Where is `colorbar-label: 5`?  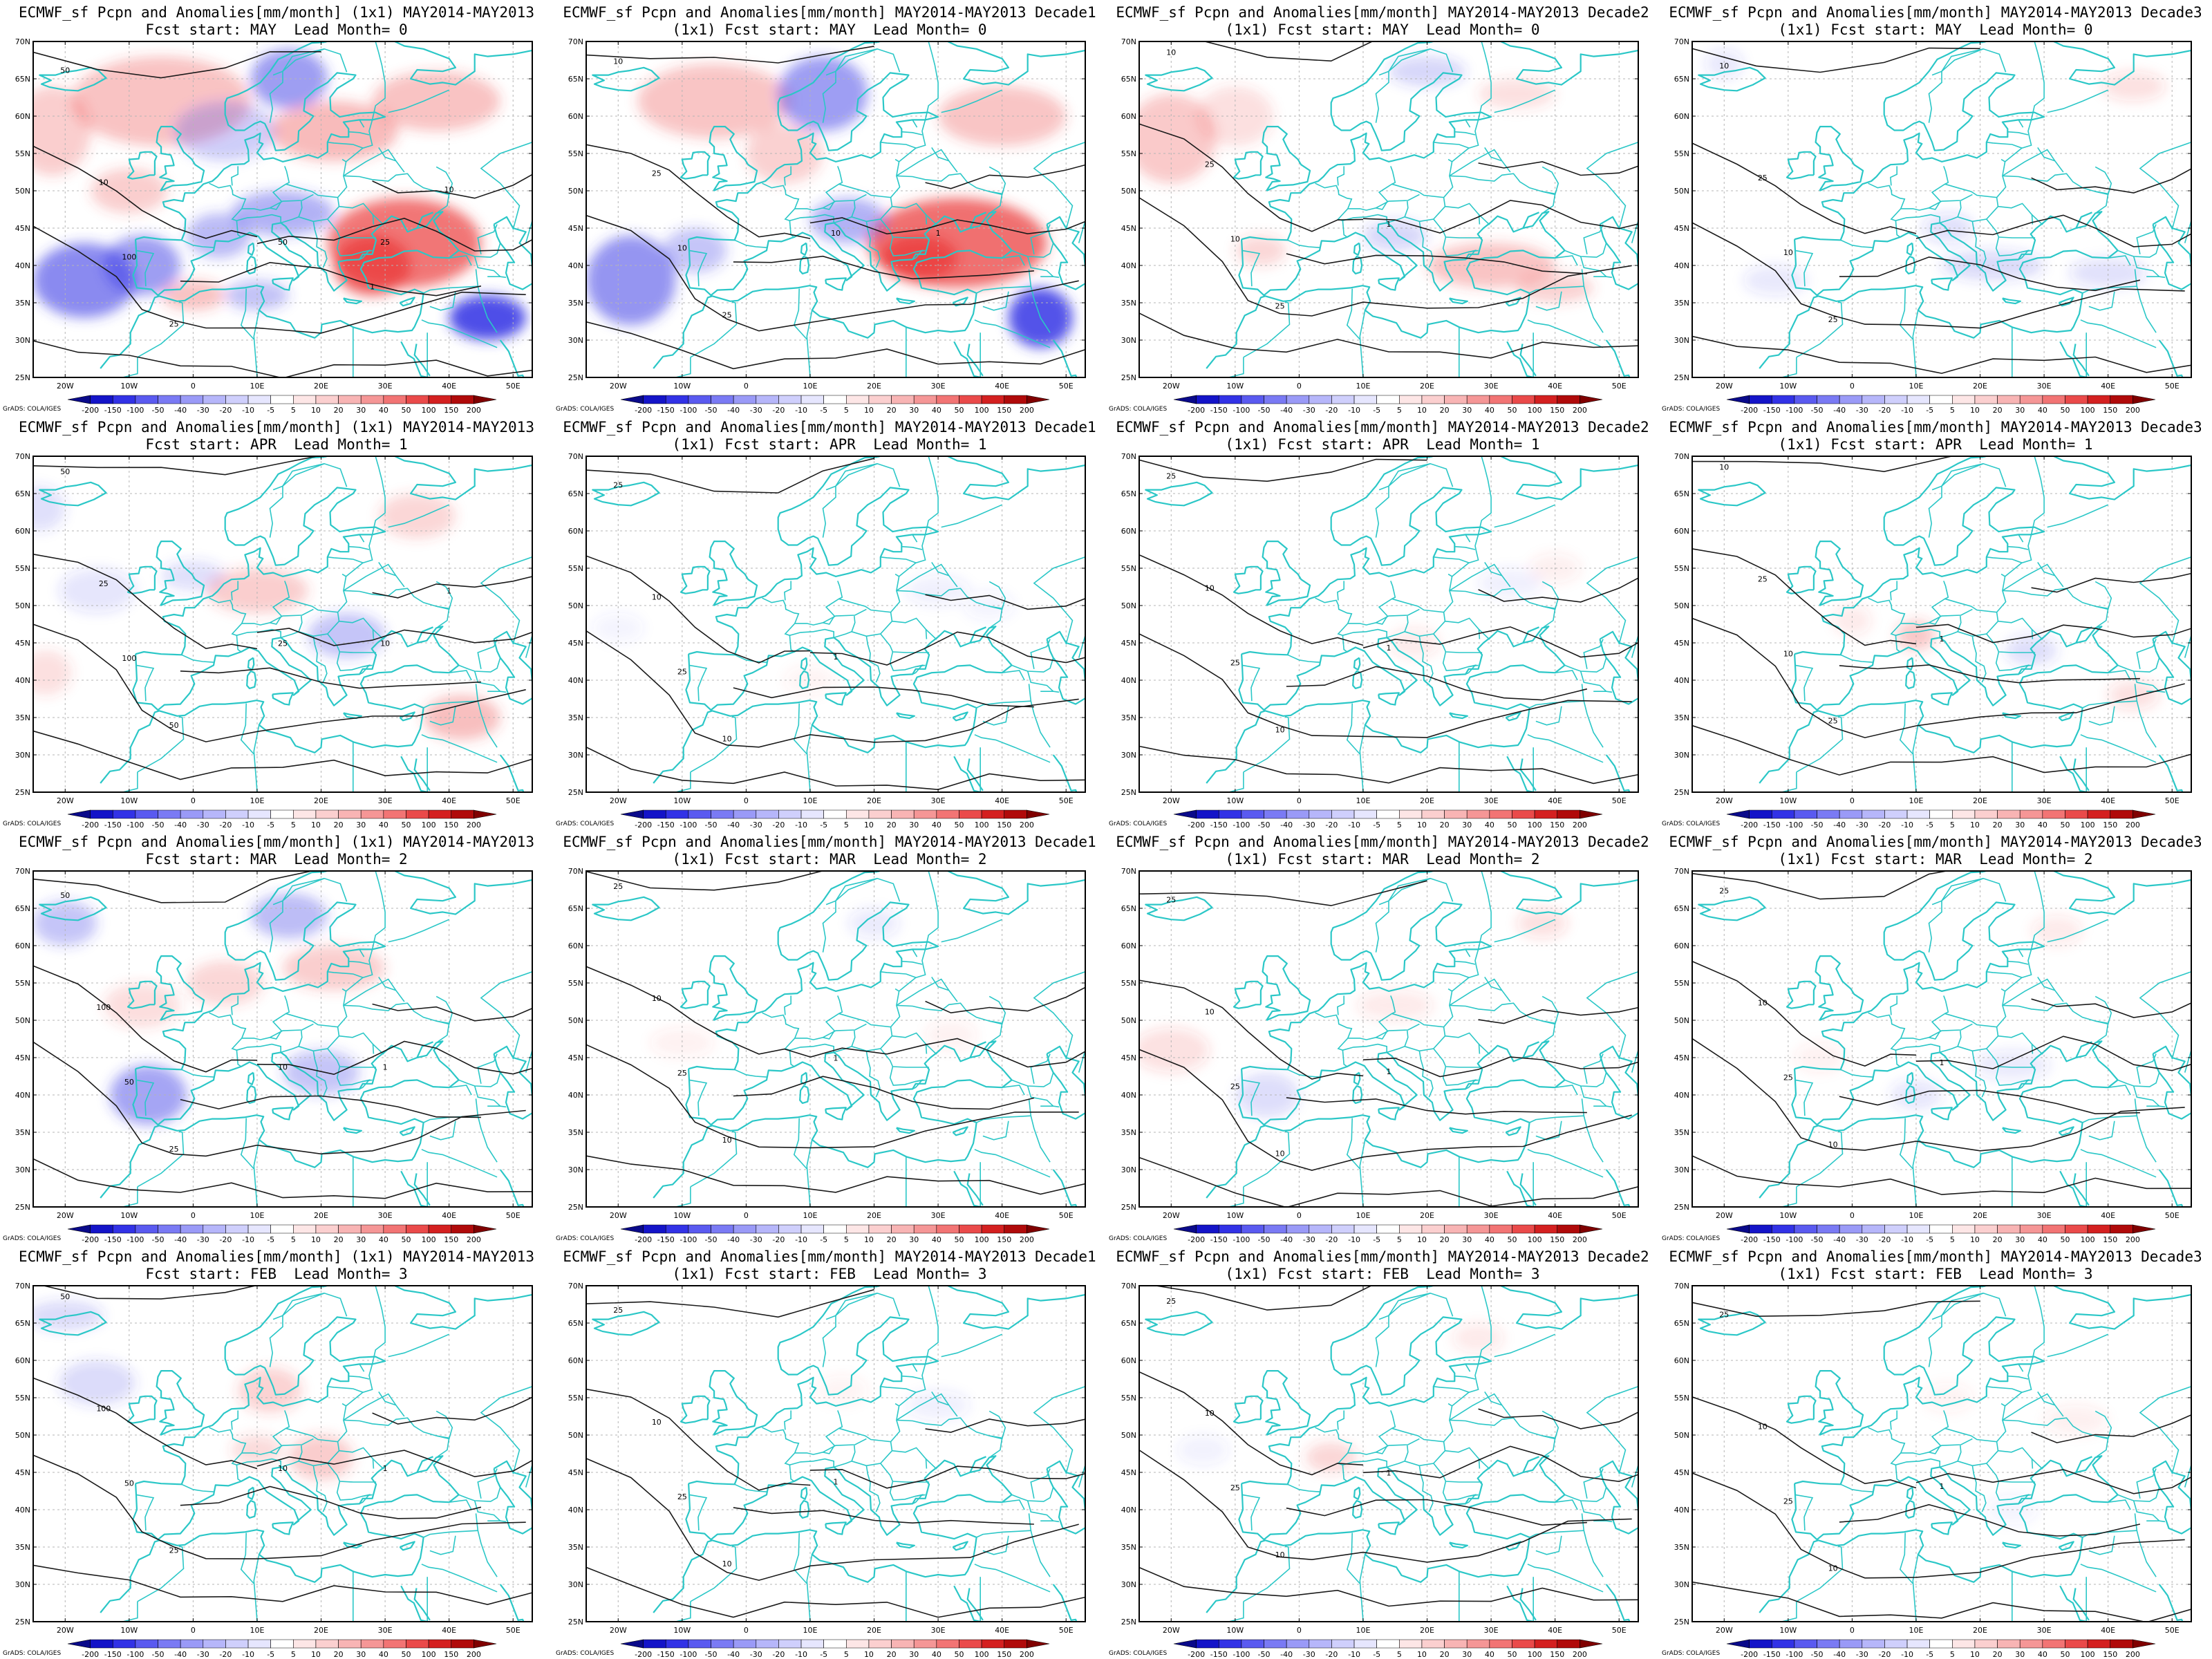 colorbar-label: 5 is located at coordinates (847, 1239).